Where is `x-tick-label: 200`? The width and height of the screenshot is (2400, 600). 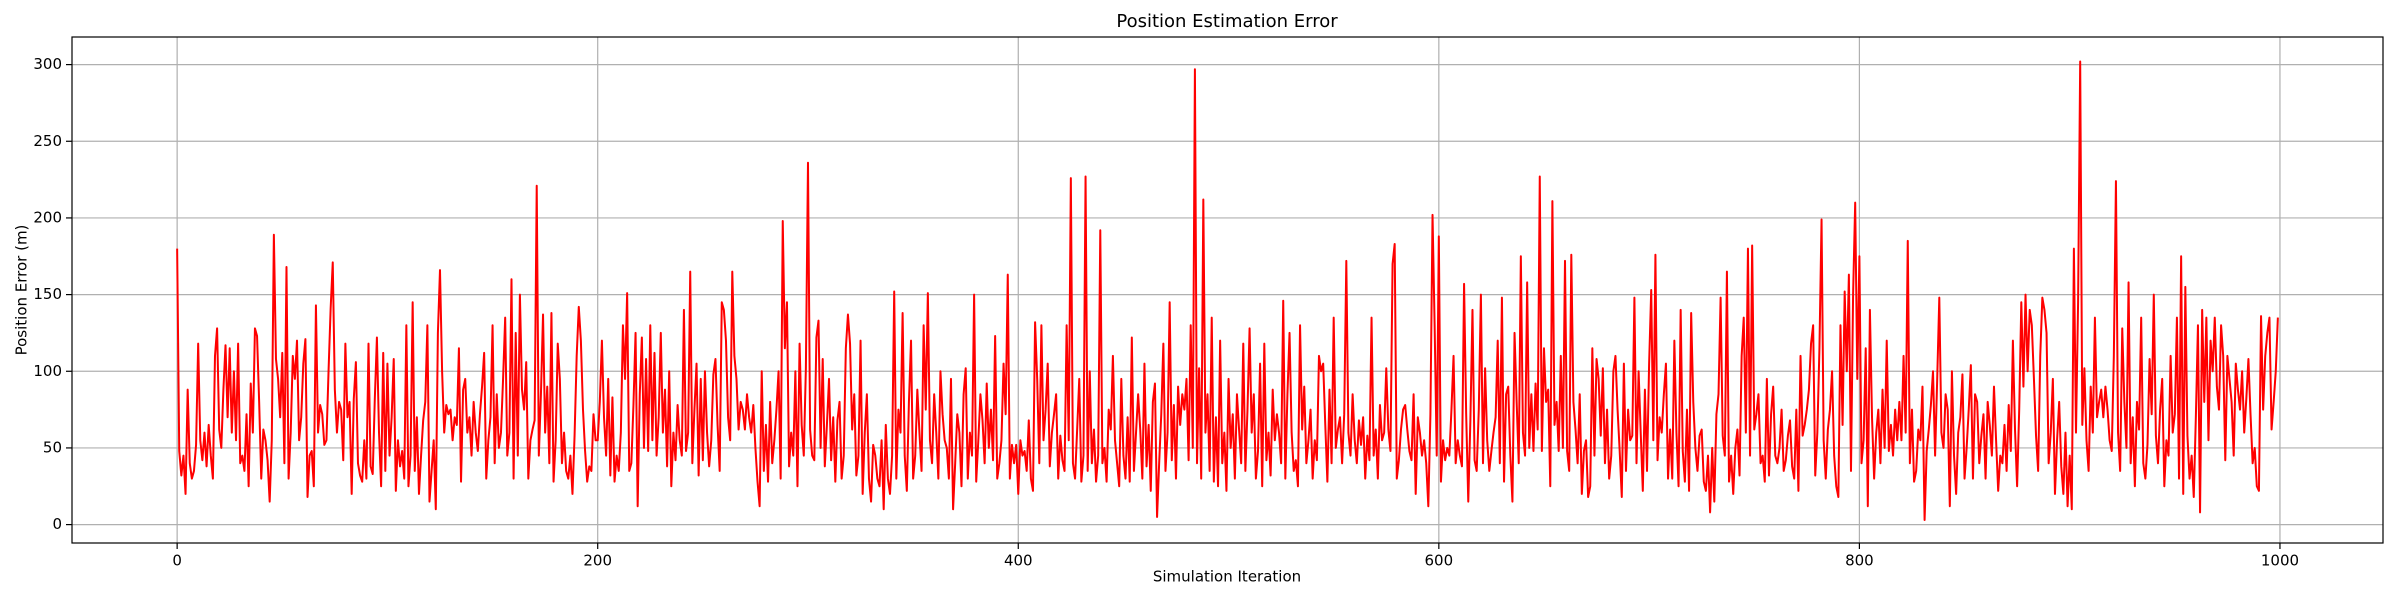 x-tick-label: 200 is located at coordinates (597, 561).